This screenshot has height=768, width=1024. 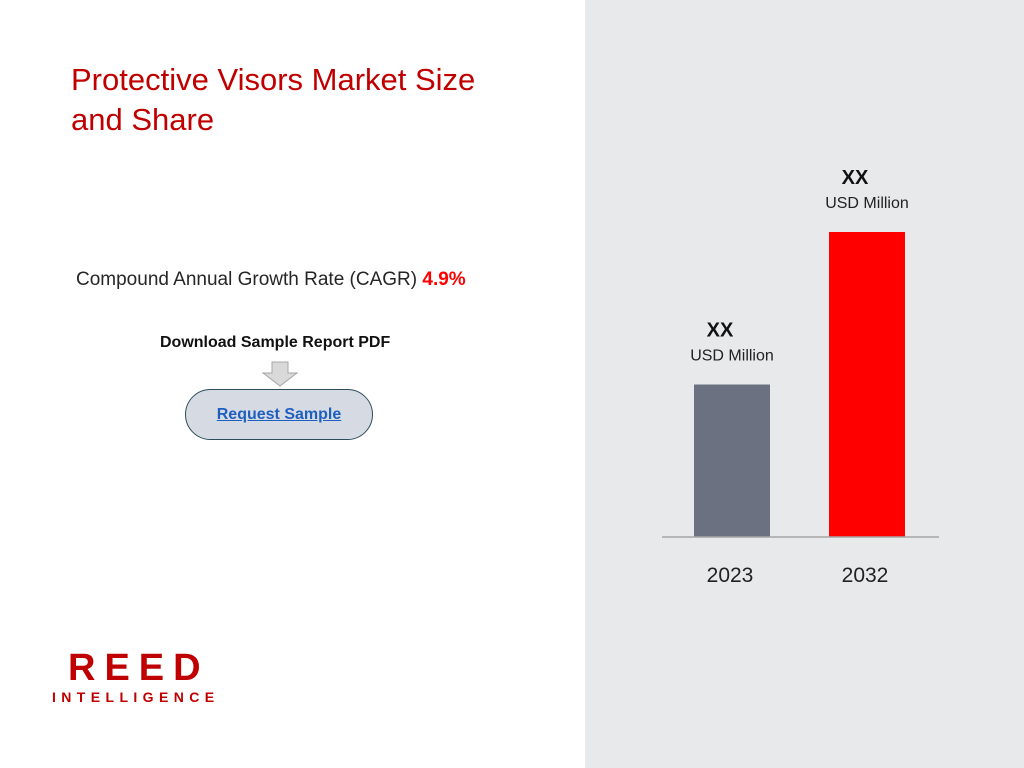 I want to click on x-tick-label-2023: 2023, so click(x=730, y=575).